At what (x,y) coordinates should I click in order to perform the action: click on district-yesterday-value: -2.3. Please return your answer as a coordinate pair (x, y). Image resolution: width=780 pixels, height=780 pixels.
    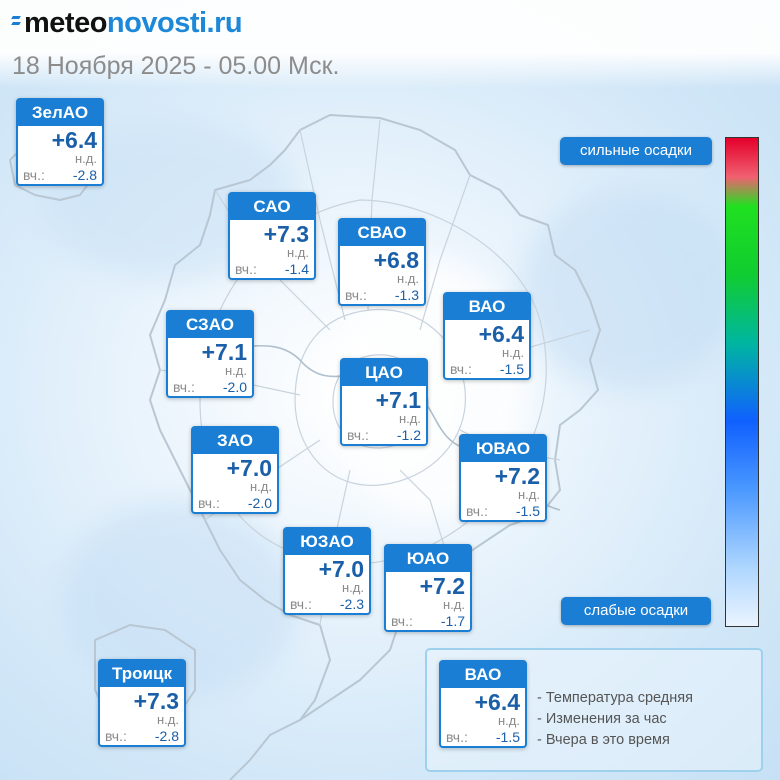
    Looking at the image, I should click on (351, 604).